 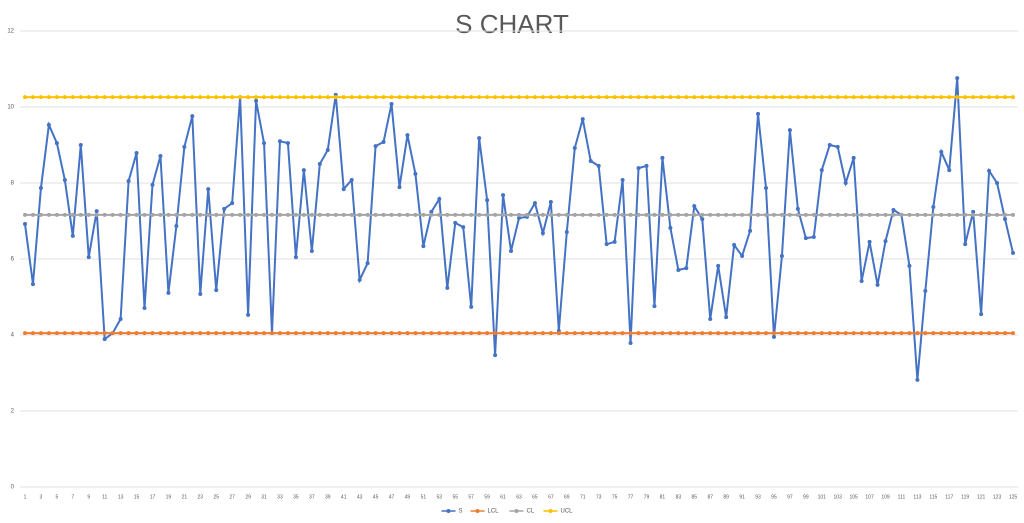 What do you see at coordinates (726, 497) in the screenshot?
I see `x-tick-label: 89` at bounding box center [726, 497].